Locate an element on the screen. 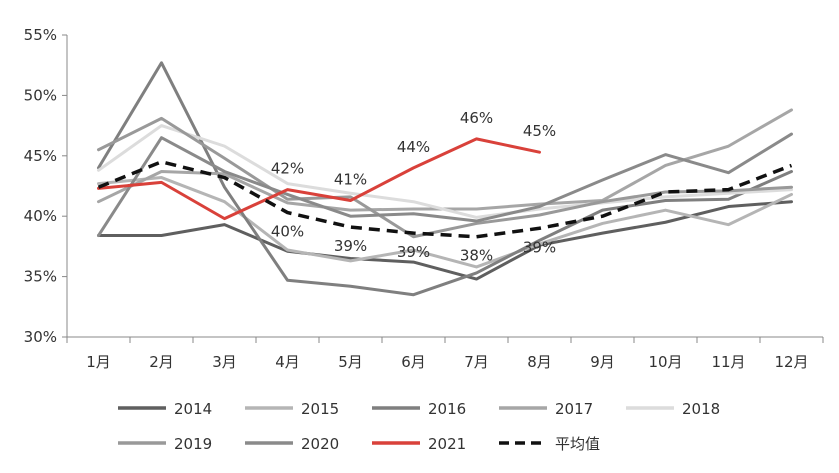 This screenshot has width=839, height=473. x-tick-label: 8月 is located at coordinates (539, 362).